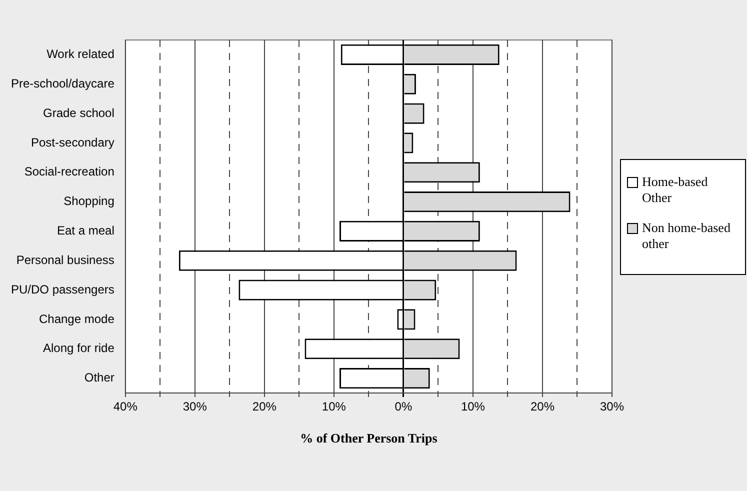 The height and width of the screenshot is (491, 747). What do you see at coordinates (79, 348) in the screenshot?
I see `y-tick-label: Along for ride` at bounding box center [79, 348].